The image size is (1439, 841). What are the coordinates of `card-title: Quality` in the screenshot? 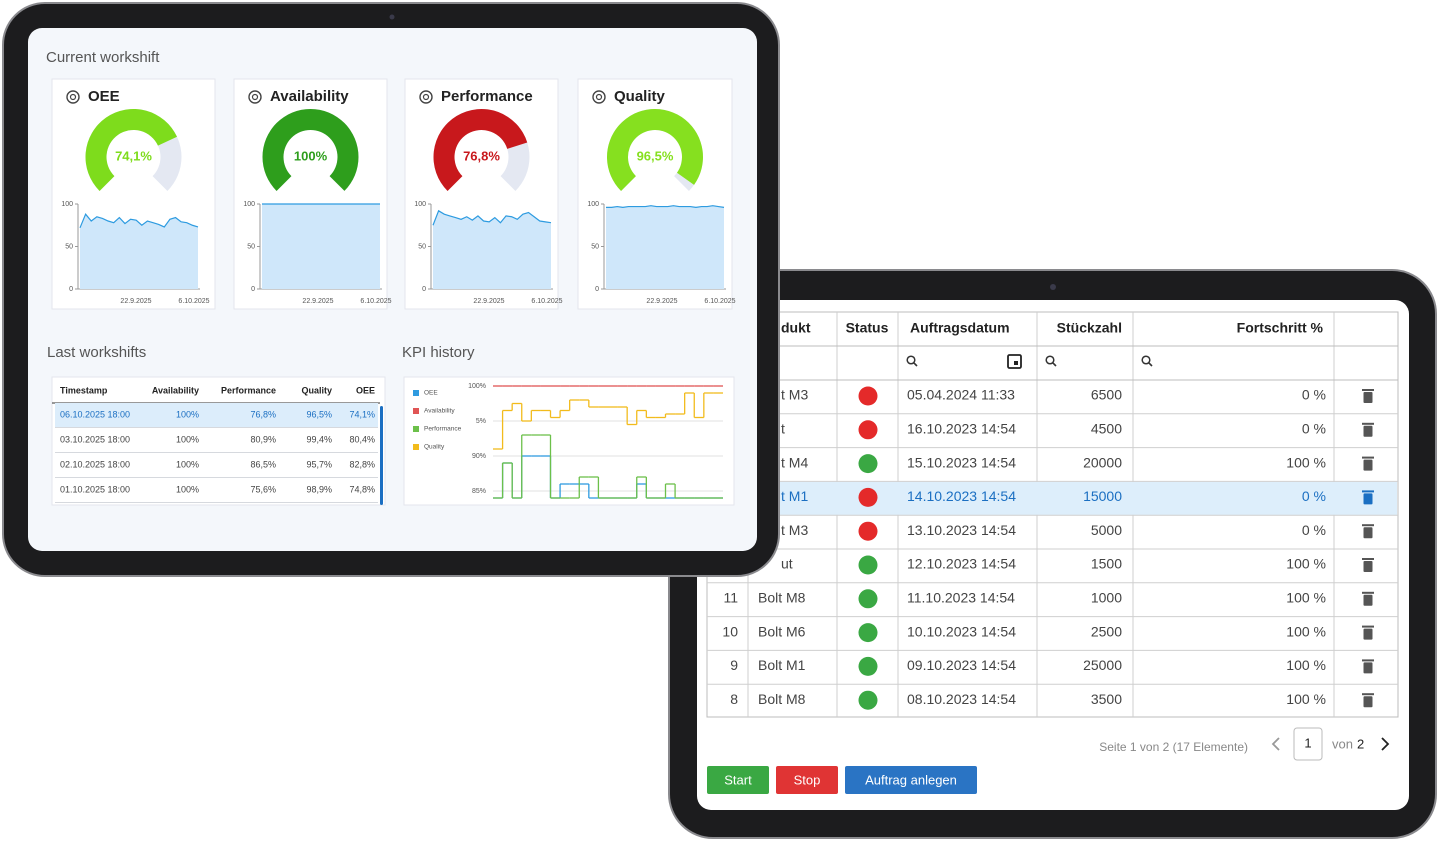 It's located at (640, 96).